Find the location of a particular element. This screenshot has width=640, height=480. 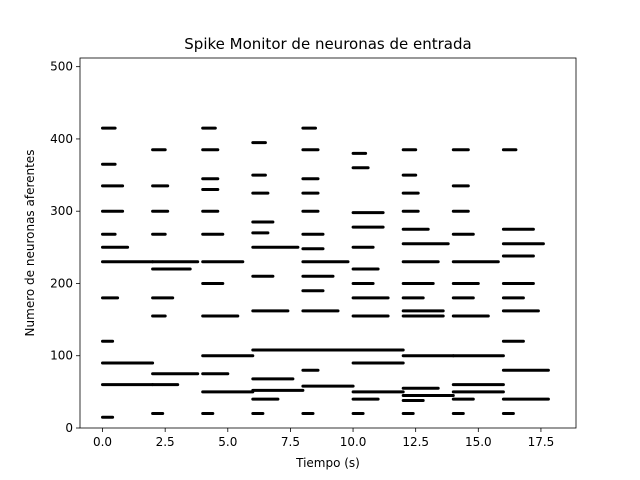

y-tick-label: 100 is located at coordinates (61, 356).